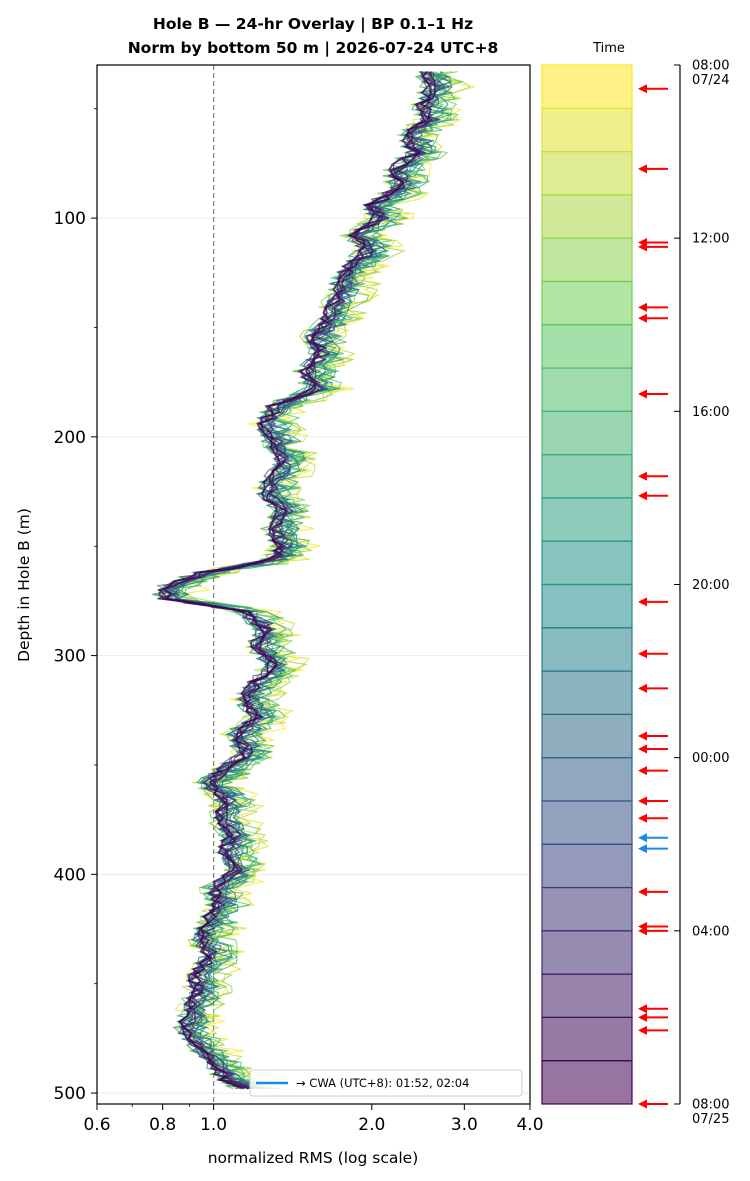  Describe the element at coordinates (70, 219) in the screenshot. I see `y-tick-label: 100` at that location.